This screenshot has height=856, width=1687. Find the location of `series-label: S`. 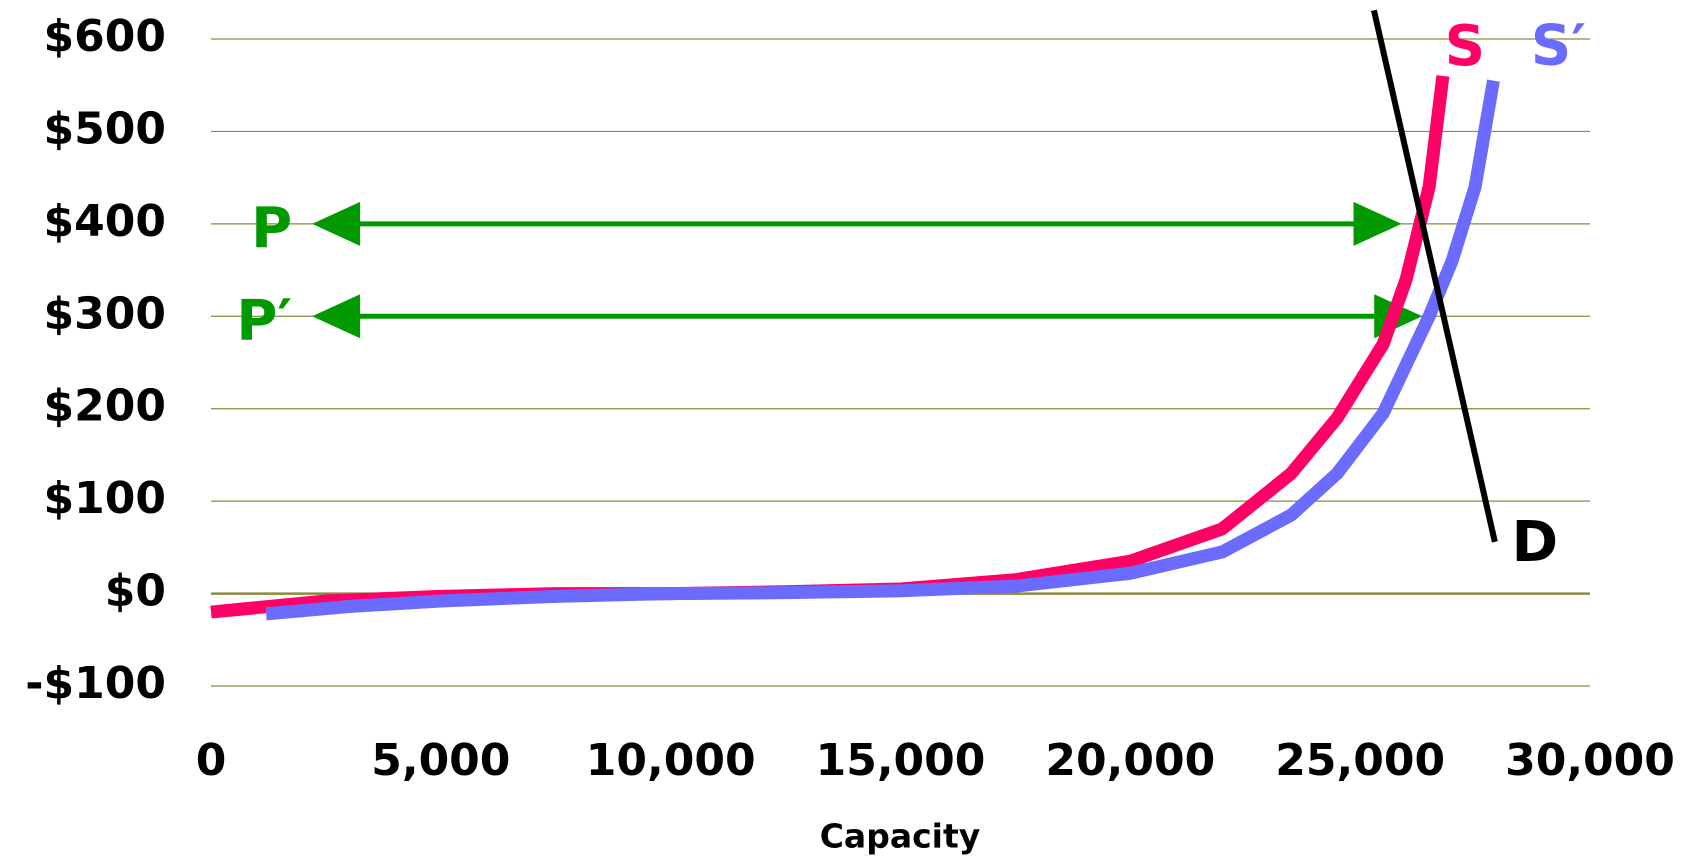

series-label: S is located at coordinates (1465, 46).